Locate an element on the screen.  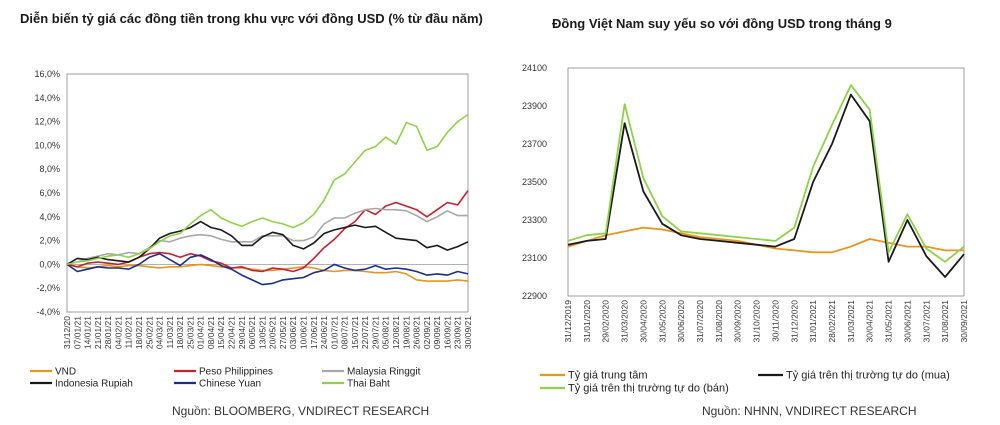
left-chart-source: Nguồn: BLOOMBERG, VNDIRECT RESEARCH is located at coordinates (301, 411).